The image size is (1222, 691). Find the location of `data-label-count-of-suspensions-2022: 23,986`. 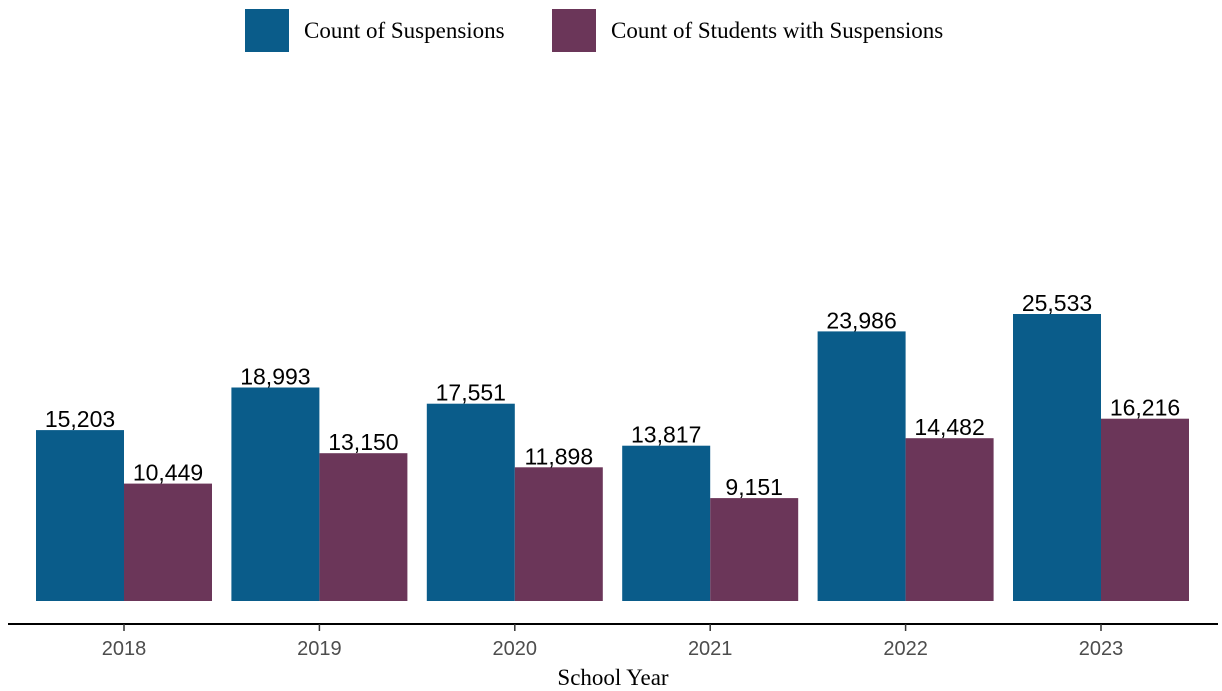

data-label-count-of-suspensions-2022: 23,986 is located at coordinates (861, 320).